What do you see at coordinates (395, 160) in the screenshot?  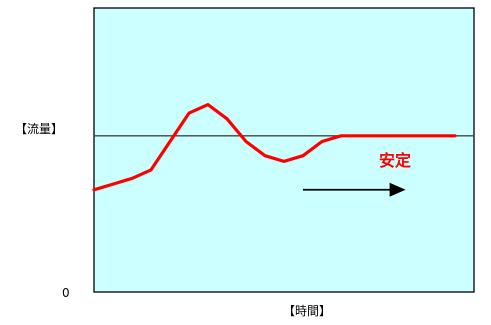 I see `stable-annotation: 安定` at bounding box center [395, 160].